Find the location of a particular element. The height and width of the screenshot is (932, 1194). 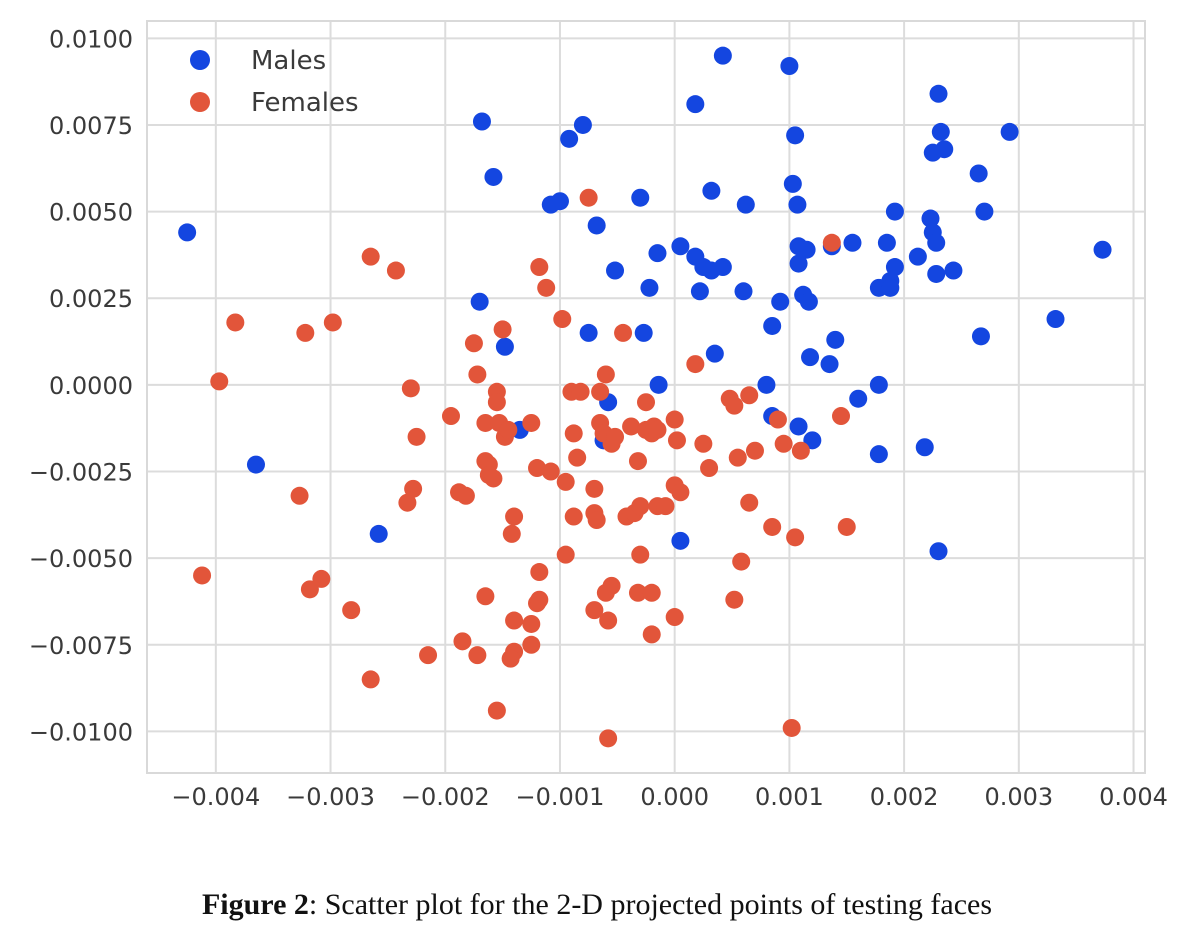

x-tick-label: 0.004 is located at coordinates (1133, 797).